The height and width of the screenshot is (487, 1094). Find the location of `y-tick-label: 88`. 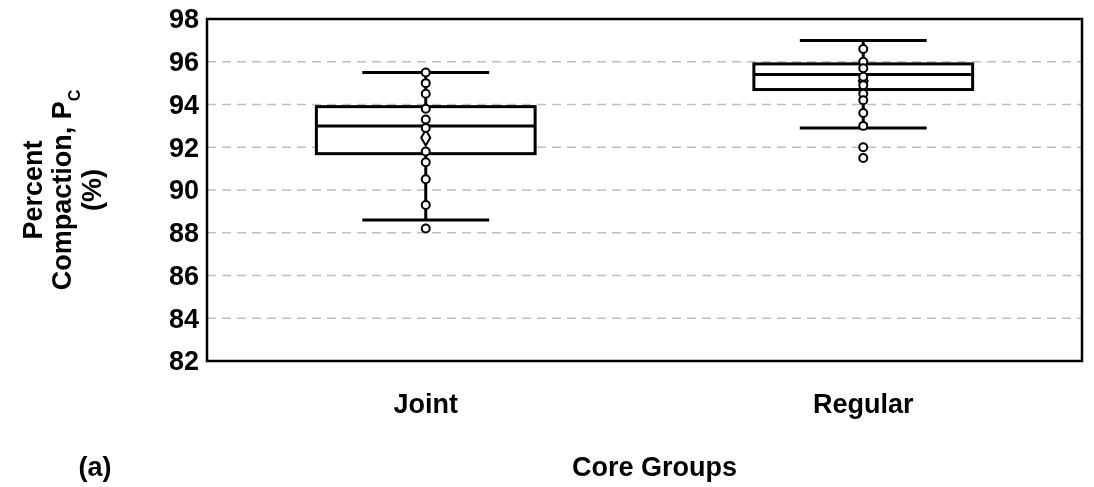

y-tick-label: 88 is located at coordinates (183, 233).